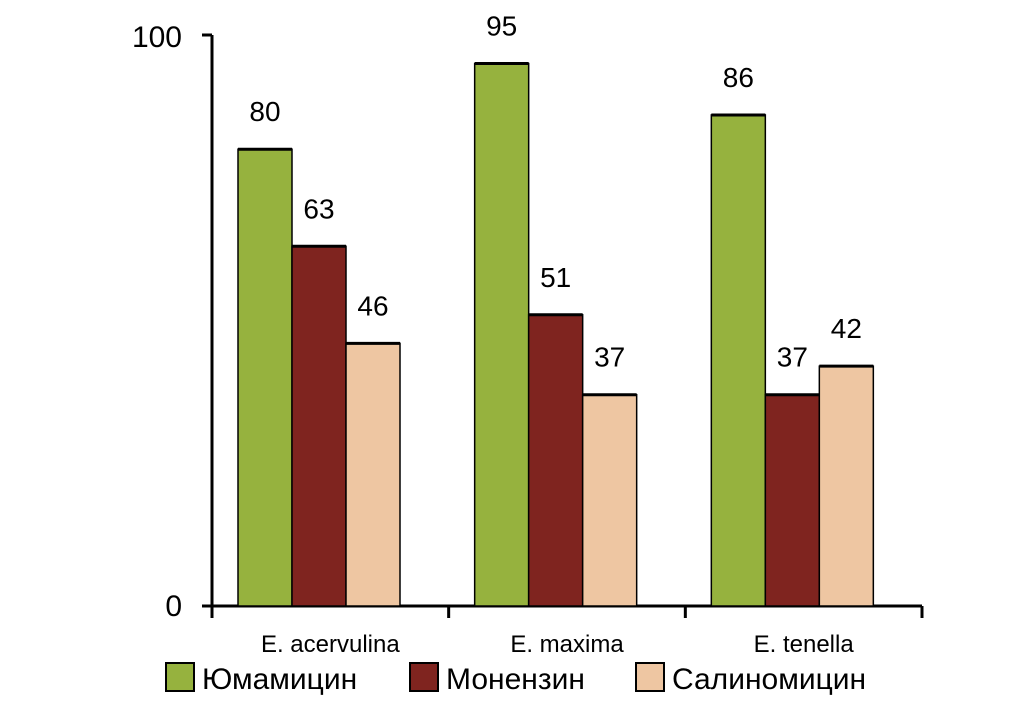 This screenshot has width=1027, height=708. I want to click on x-category-label: E. tenella, so click(804, 644).